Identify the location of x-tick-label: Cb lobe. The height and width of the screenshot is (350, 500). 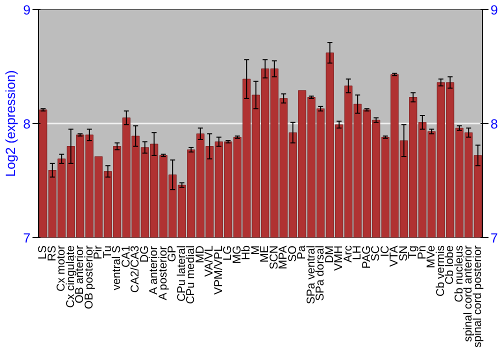
(450, 265).